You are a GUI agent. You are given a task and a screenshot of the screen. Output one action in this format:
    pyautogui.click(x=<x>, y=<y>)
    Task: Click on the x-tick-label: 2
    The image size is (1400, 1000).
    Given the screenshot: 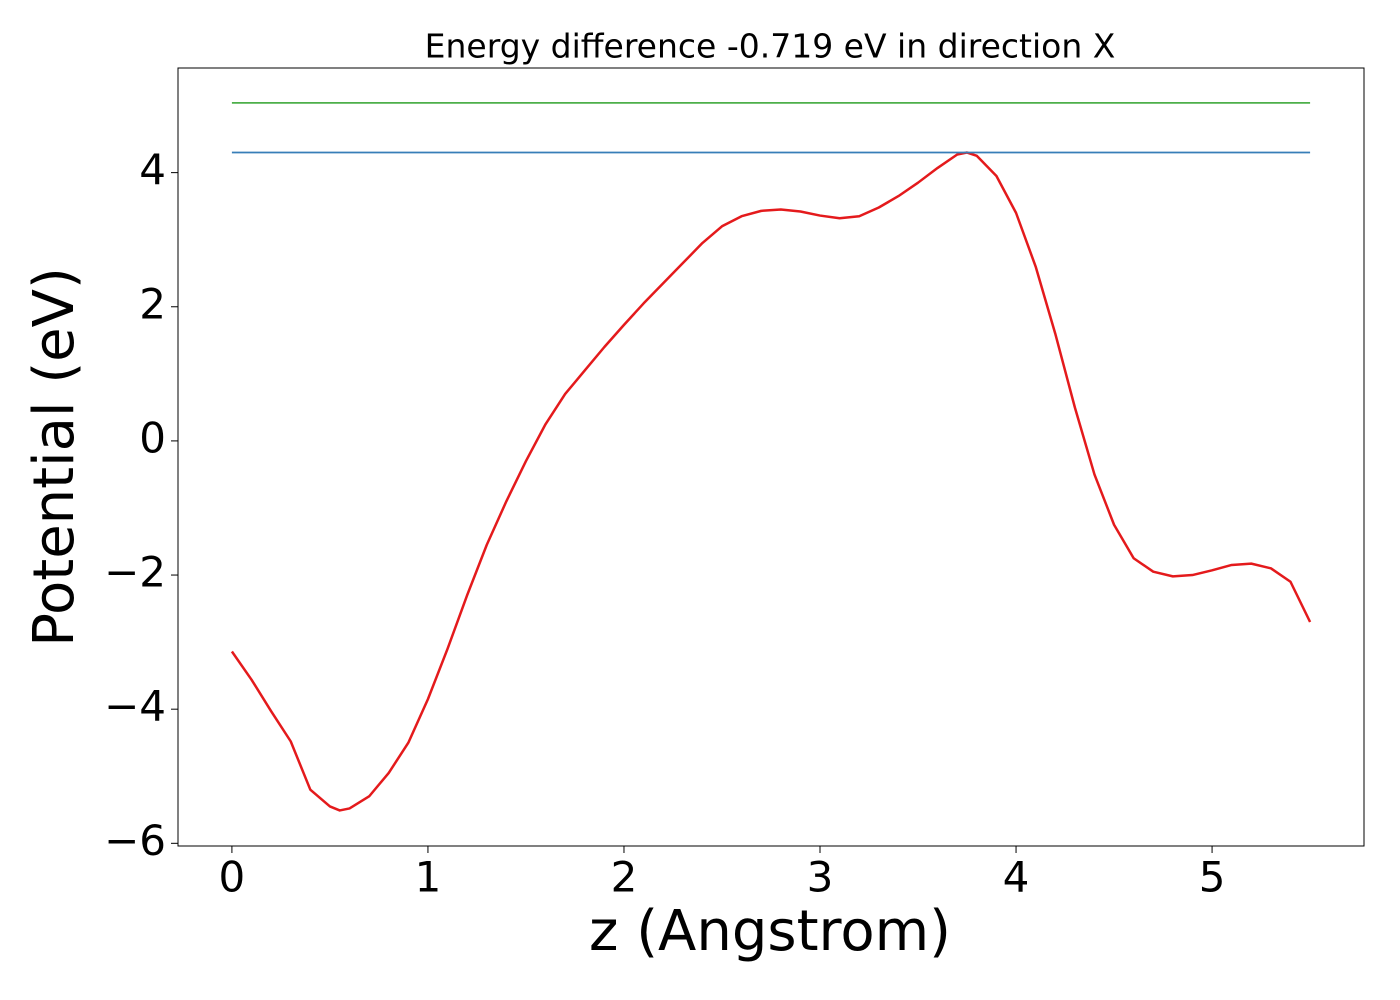 What is the action you would take?
    pyautogui.click(x=624, y=877)
    